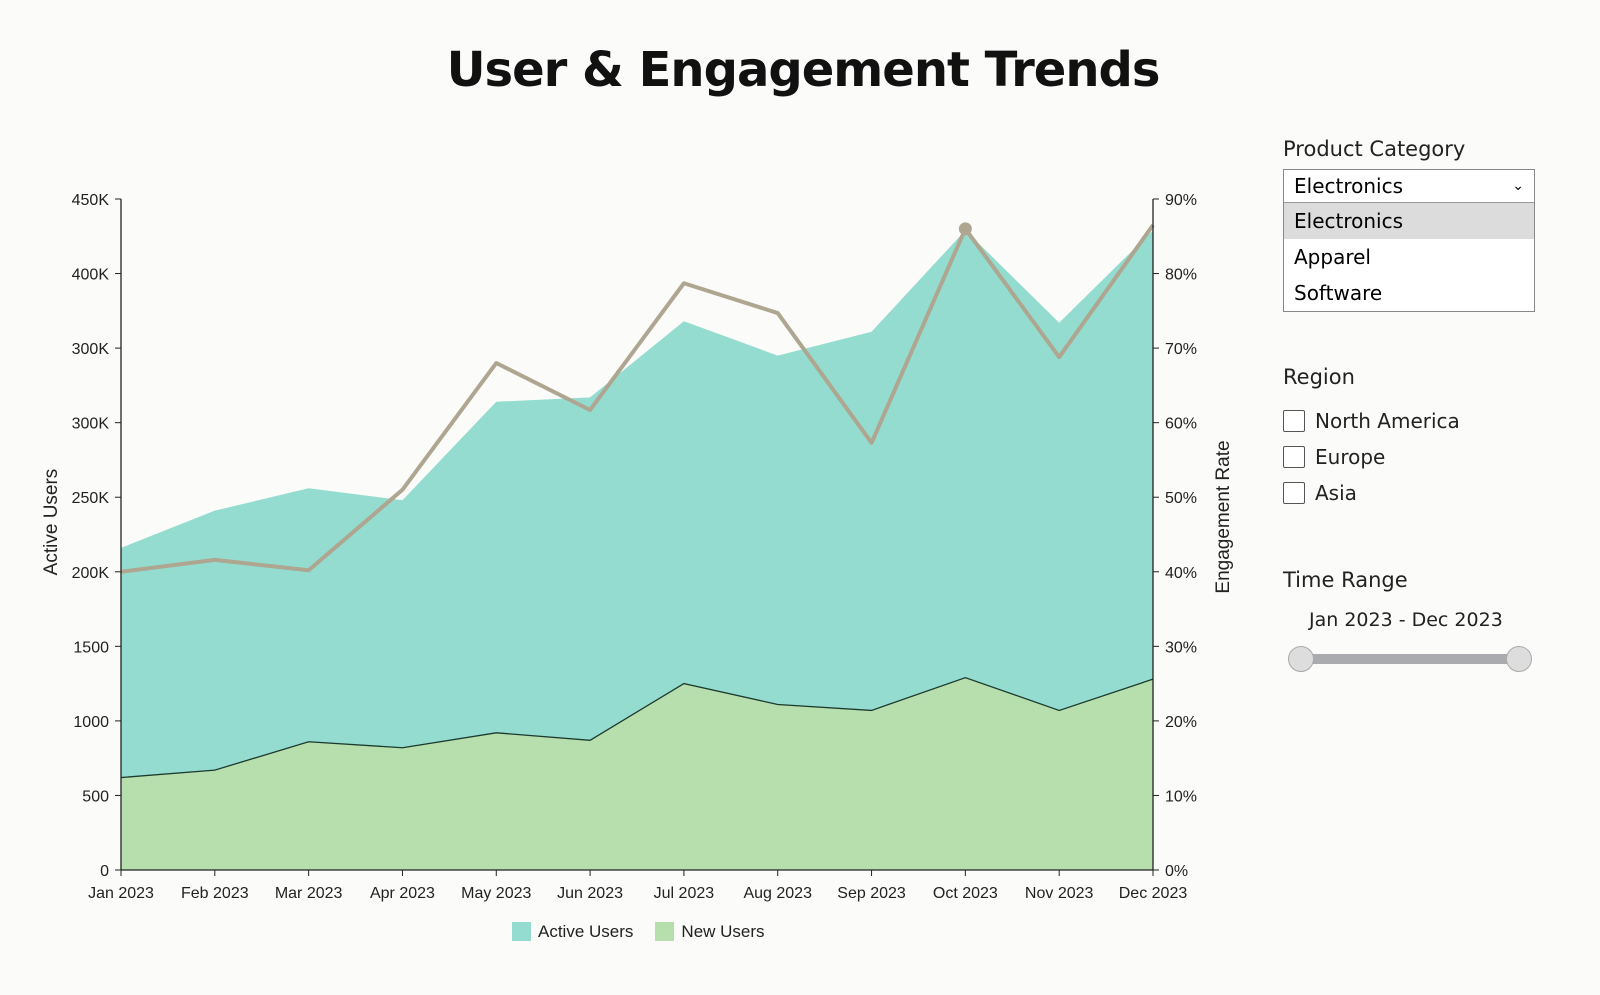 The image size is (1600, 995). I want to click on right-tick-label: 20%, so click(1181, 722).